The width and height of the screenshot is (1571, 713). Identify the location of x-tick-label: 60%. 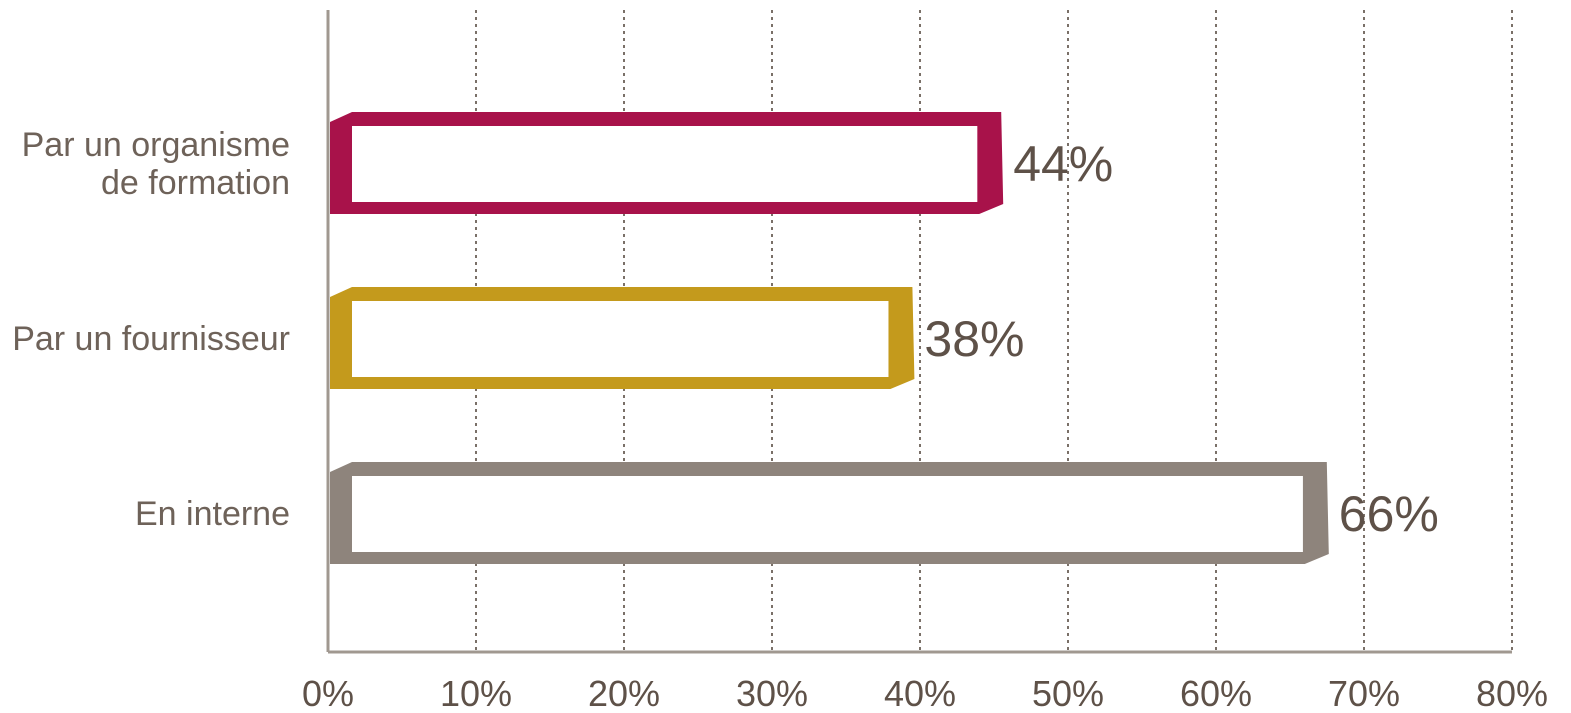
(1216, 693).